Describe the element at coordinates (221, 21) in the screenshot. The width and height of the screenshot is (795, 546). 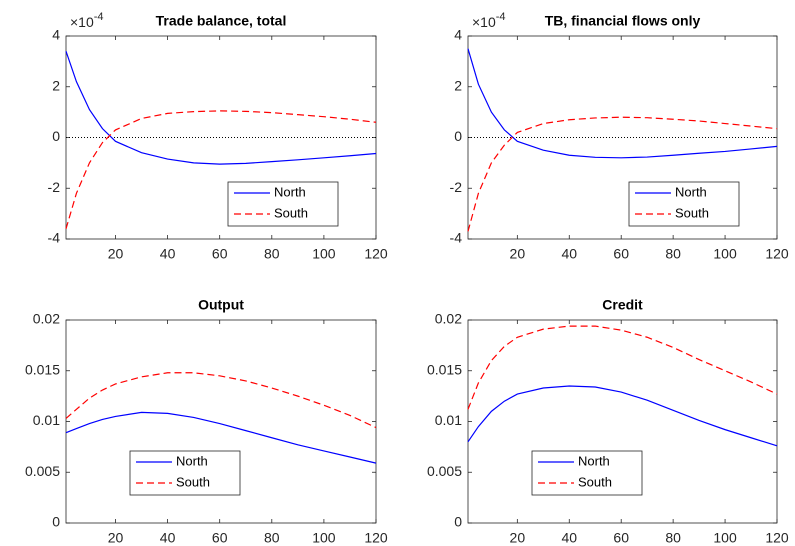
I see `subplot-title: Trade balance, total` at that location.